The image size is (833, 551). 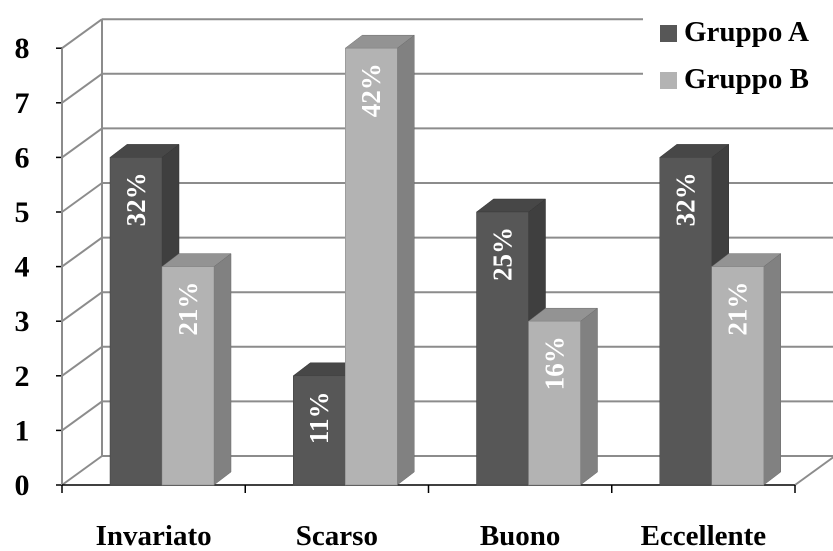 What do you see at coordinates (337, 535) in the screenshot?
I see `x-tick-label: Scarso` at bounding box center [337, 535].